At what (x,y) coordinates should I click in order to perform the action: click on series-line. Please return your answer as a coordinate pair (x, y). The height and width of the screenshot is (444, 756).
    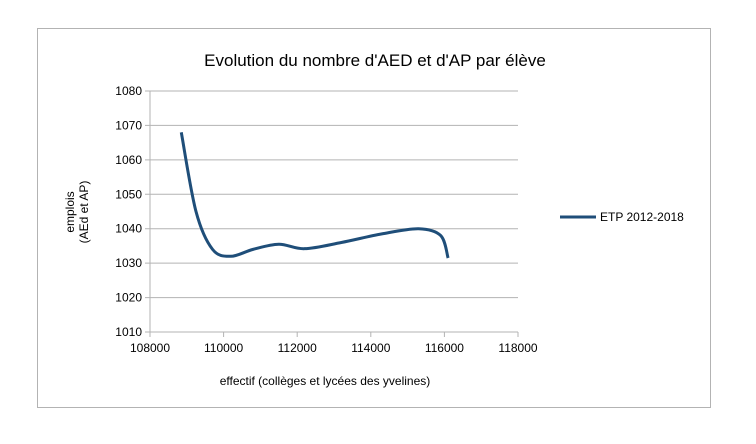
    Looking at the image, I should click on (314, 195).